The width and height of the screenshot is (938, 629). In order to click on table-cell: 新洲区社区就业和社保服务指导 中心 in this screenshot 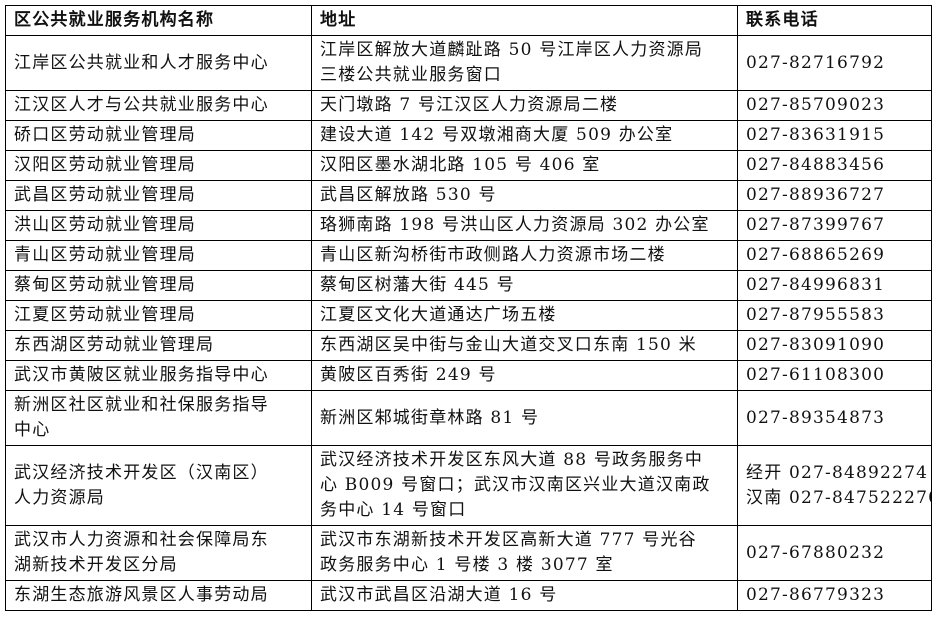, I will do `click(158, 418)`.